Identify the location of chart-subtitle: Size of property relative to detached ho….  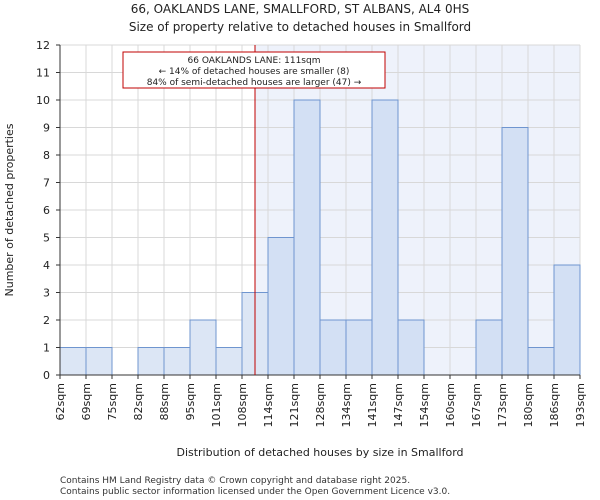
(300, 27).